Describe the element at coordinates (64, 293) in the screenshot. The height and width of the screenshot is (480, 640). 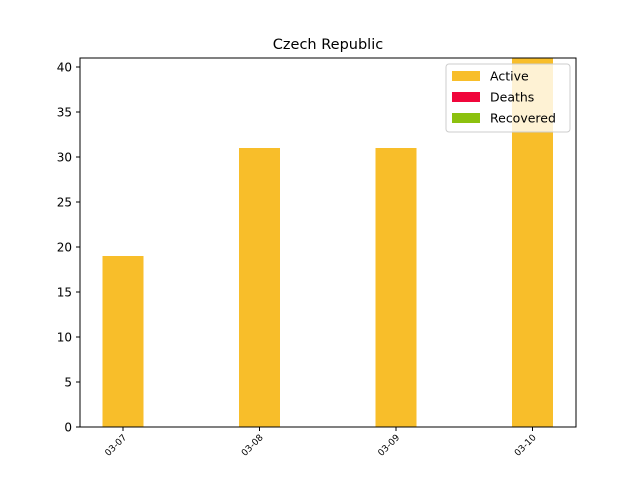
I see `y-tick-label: 15` at that location.